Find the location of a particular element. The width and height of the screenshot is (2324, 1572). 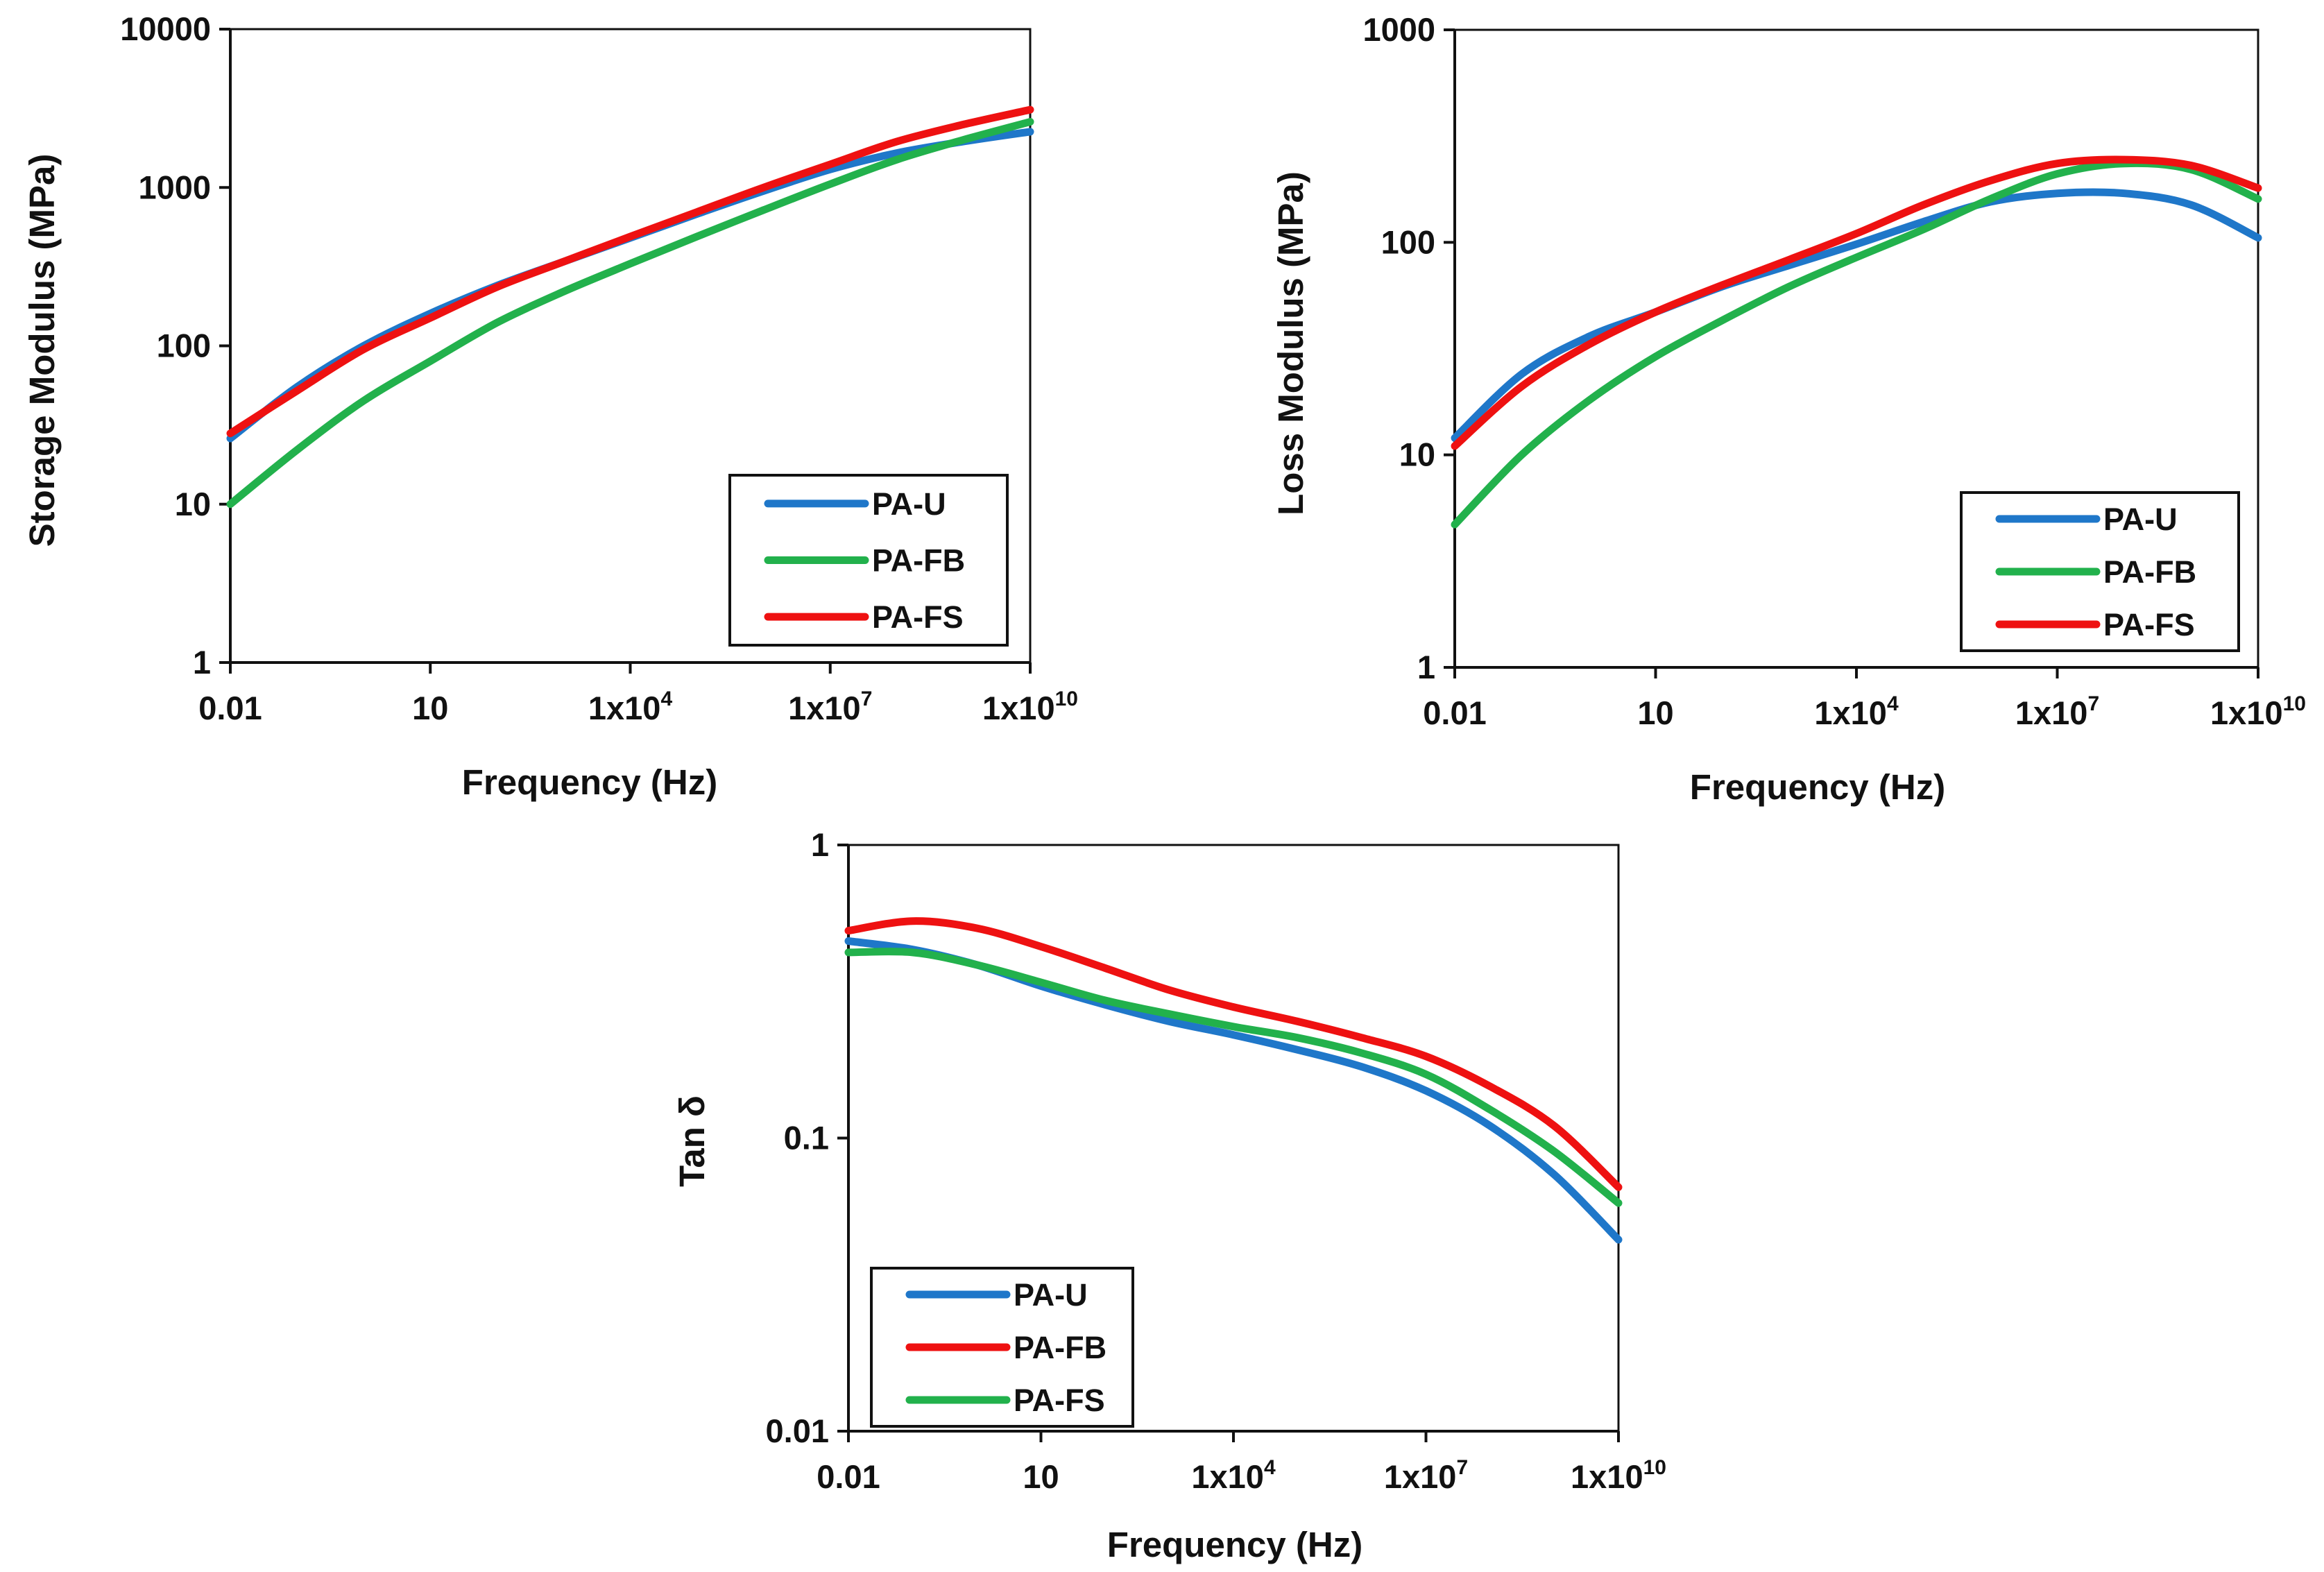

tan-delta-series-pa-fb is located at coordinates (1233, 1054).